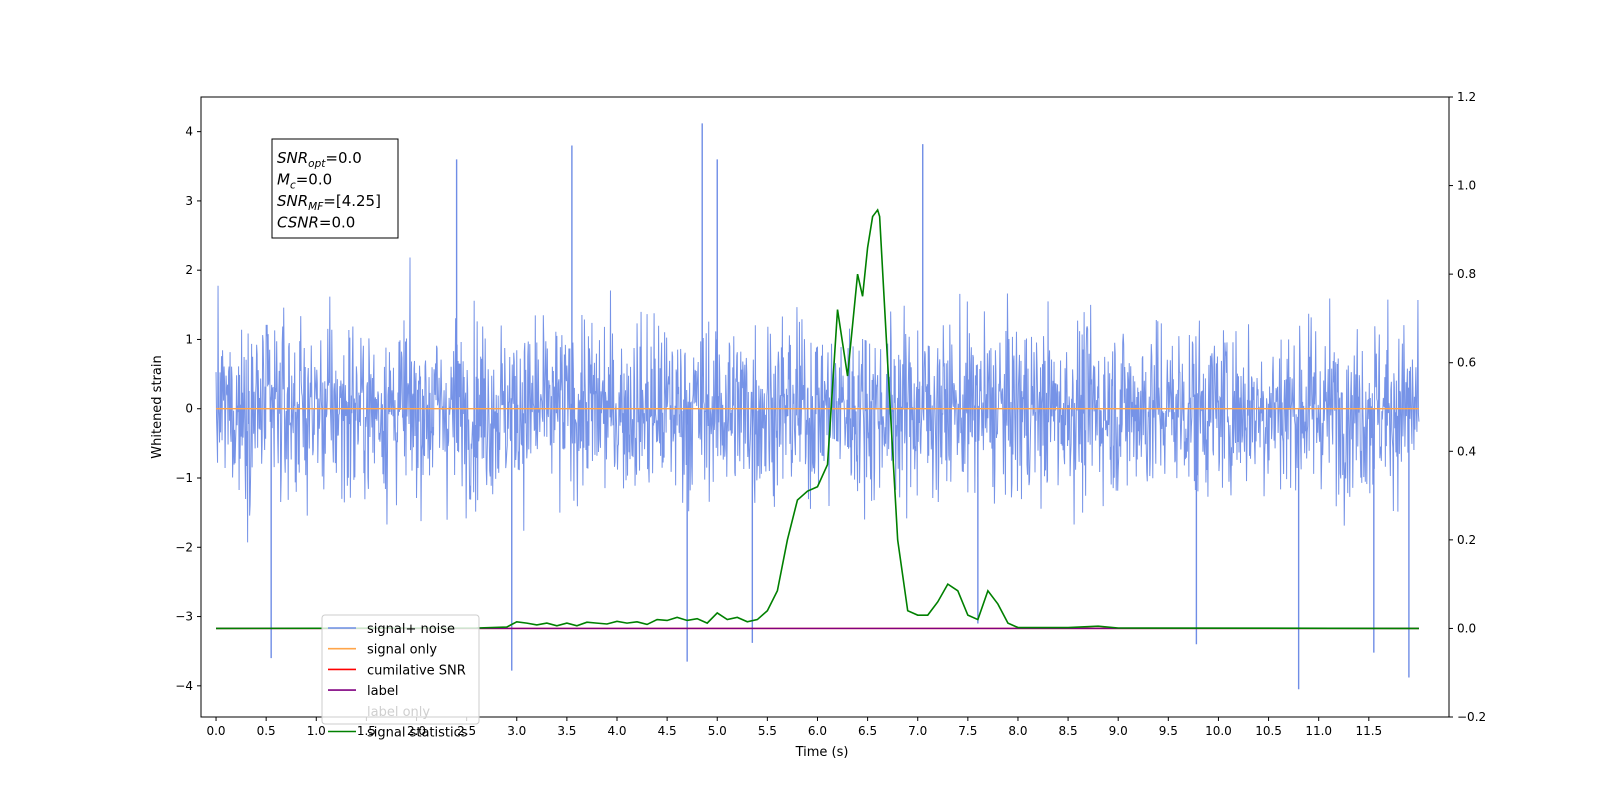 The width and height of the screenshot is (1600, 800). Describe the element at coordinates (566, 731) in the screenshot. I see `x-tick-label: 3.5` at that location.